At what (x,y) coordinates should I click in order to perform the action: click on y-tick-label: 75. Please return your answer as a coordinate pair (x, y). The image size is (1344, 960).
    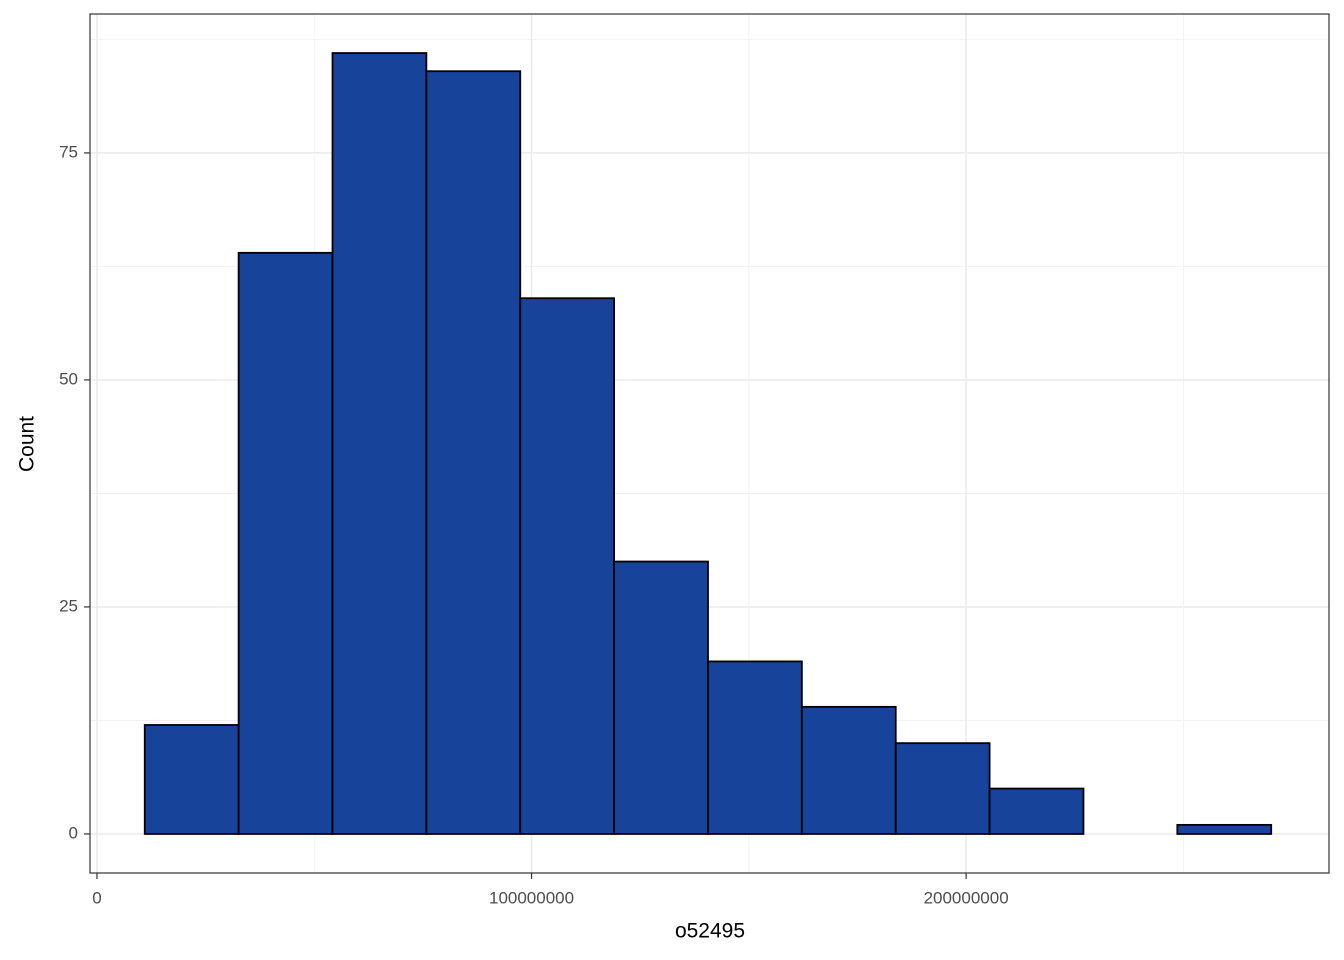
    Looking at the image, I should click on (68, 151).